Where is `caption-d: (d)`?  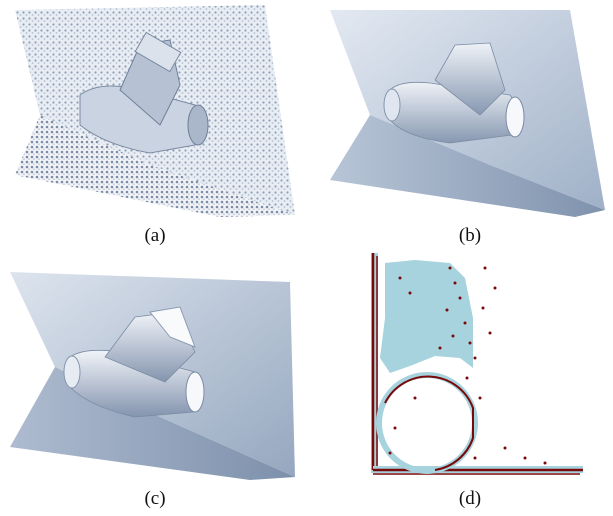
caption-d: (d) is located at coordinates (470, 498).